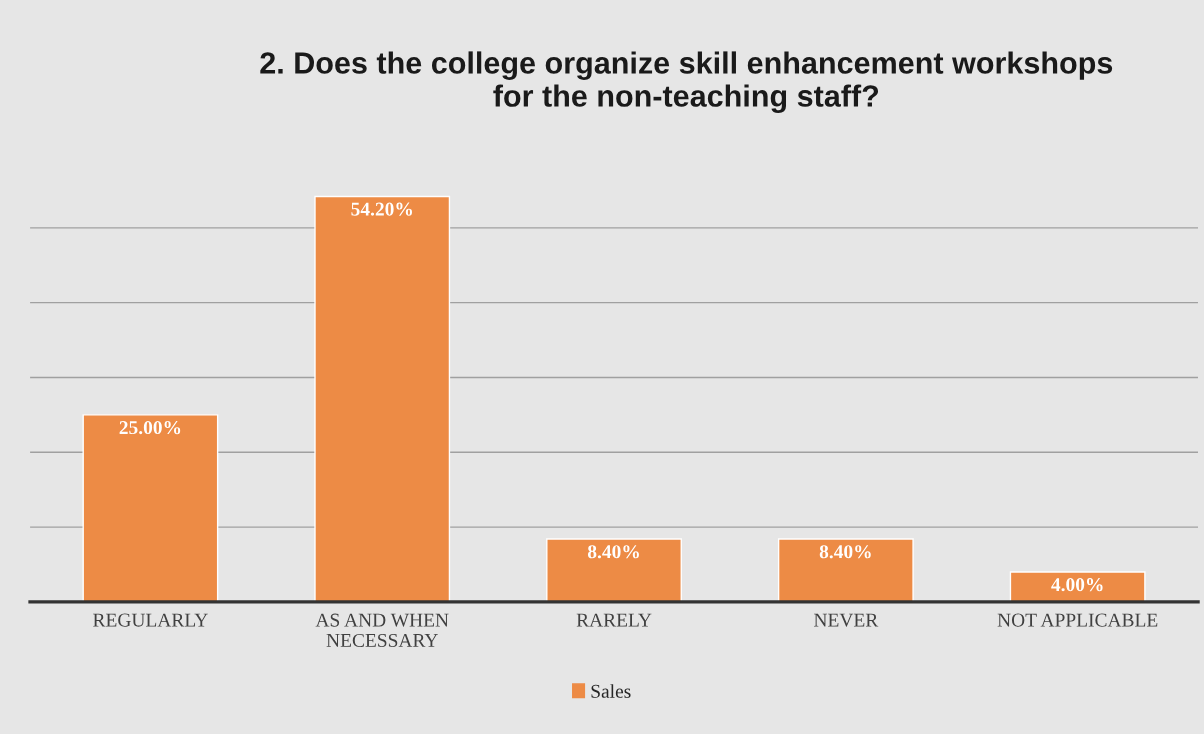  What do you see at coordinates (611, 691) in the screenshot?
I see `legend-label: Sales` at bounding box center [611, 691].